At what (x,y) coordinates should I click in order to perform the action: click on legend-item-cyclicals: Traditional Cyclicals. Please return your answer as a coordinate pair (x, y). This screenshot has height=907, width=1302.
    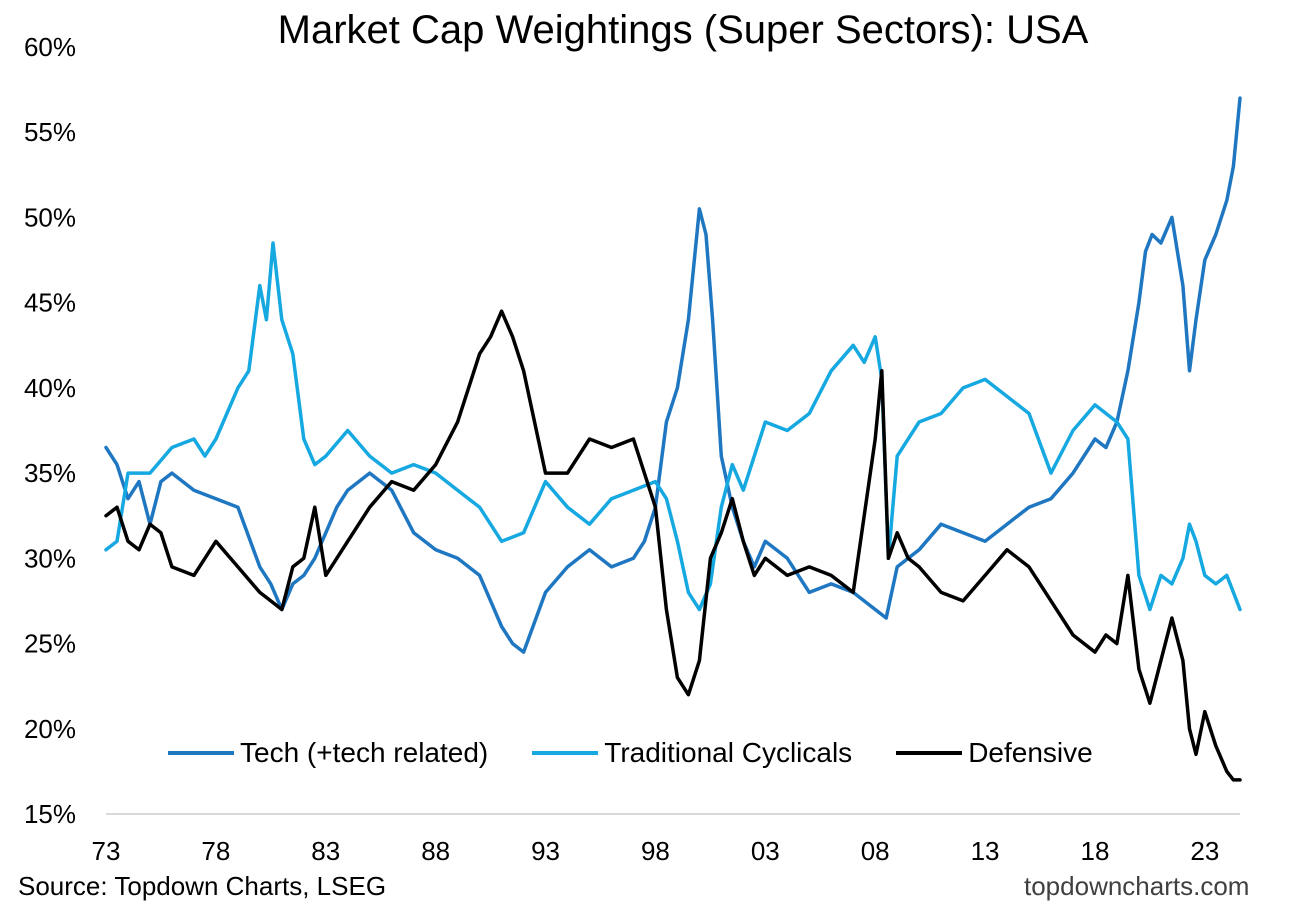
    Looking at the image, I should click on (692, 753).